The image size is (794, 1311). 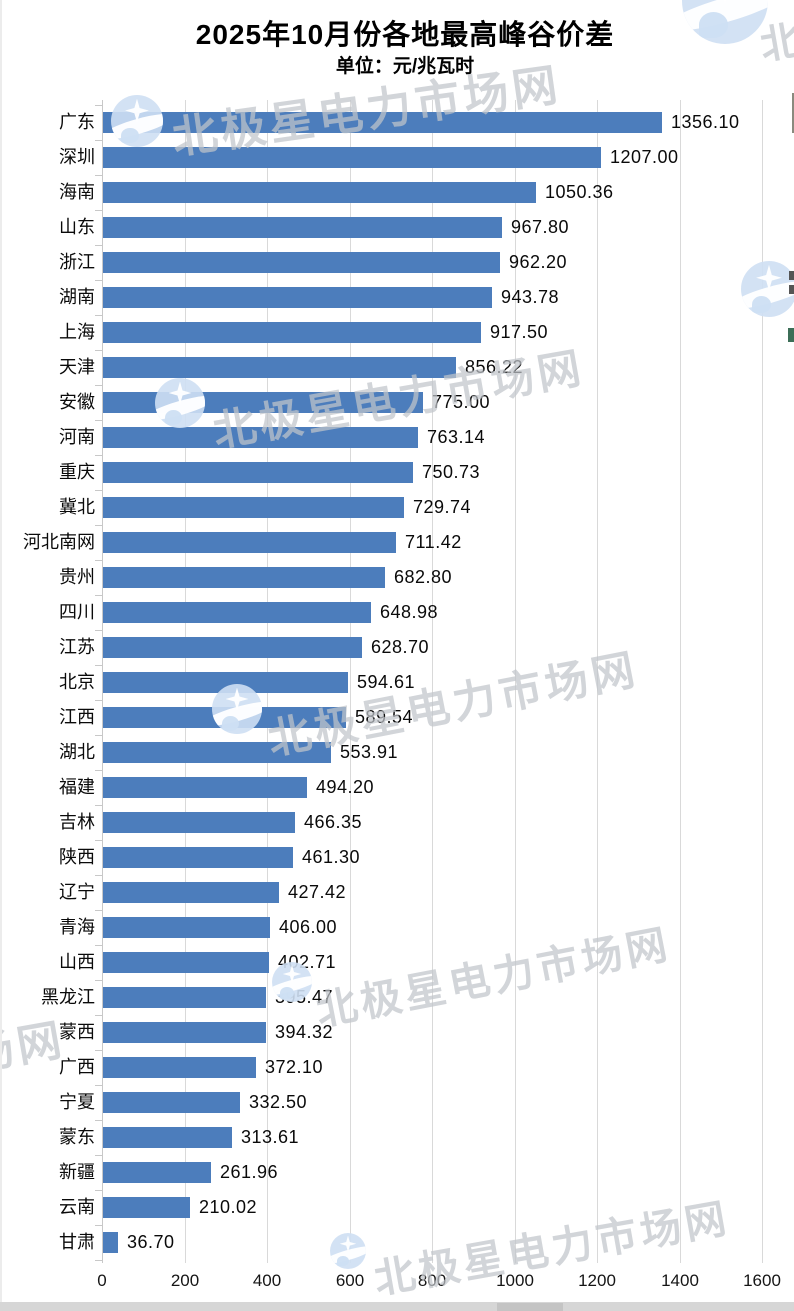 What do you see at coordinates (249, 1172) in the screenshot?
I see `value-label: 261.96` at bounding box center [249, 1172].